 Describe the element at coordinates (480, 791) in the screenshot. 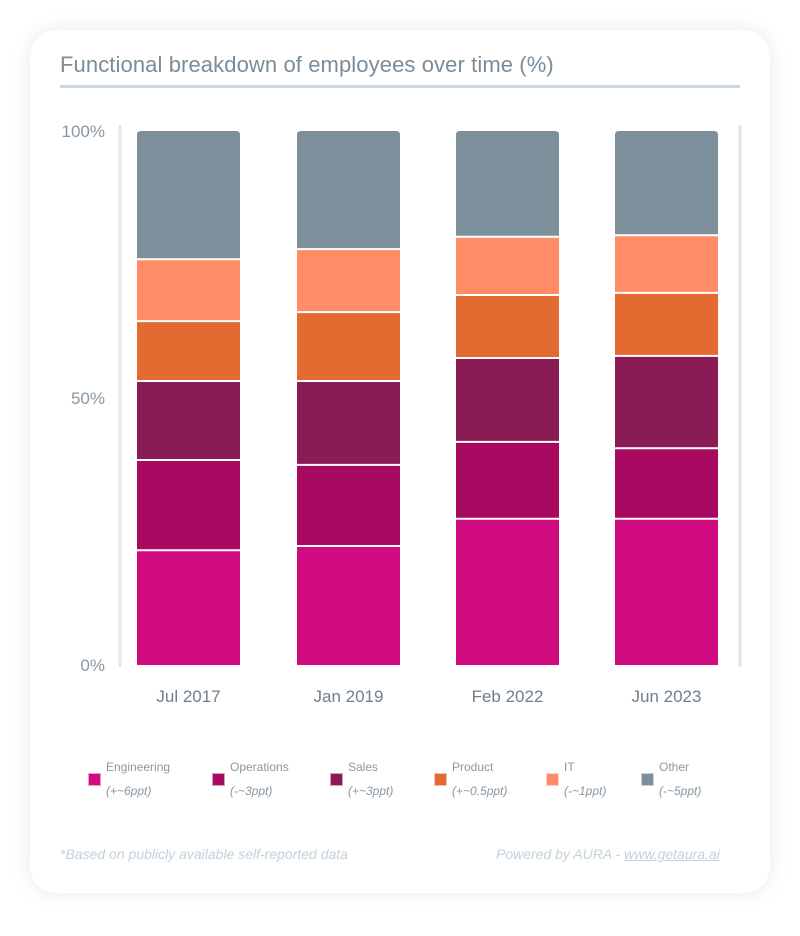

I see `legend-delta: (+~0.5ppt)` at that location.